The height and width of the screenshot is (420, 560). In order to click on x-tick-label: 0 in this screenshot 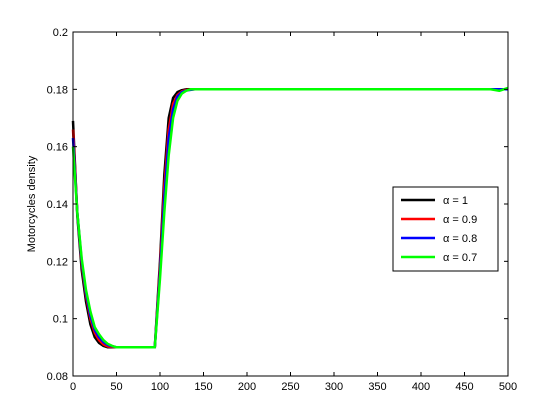, I will do `click(73, 387)`.